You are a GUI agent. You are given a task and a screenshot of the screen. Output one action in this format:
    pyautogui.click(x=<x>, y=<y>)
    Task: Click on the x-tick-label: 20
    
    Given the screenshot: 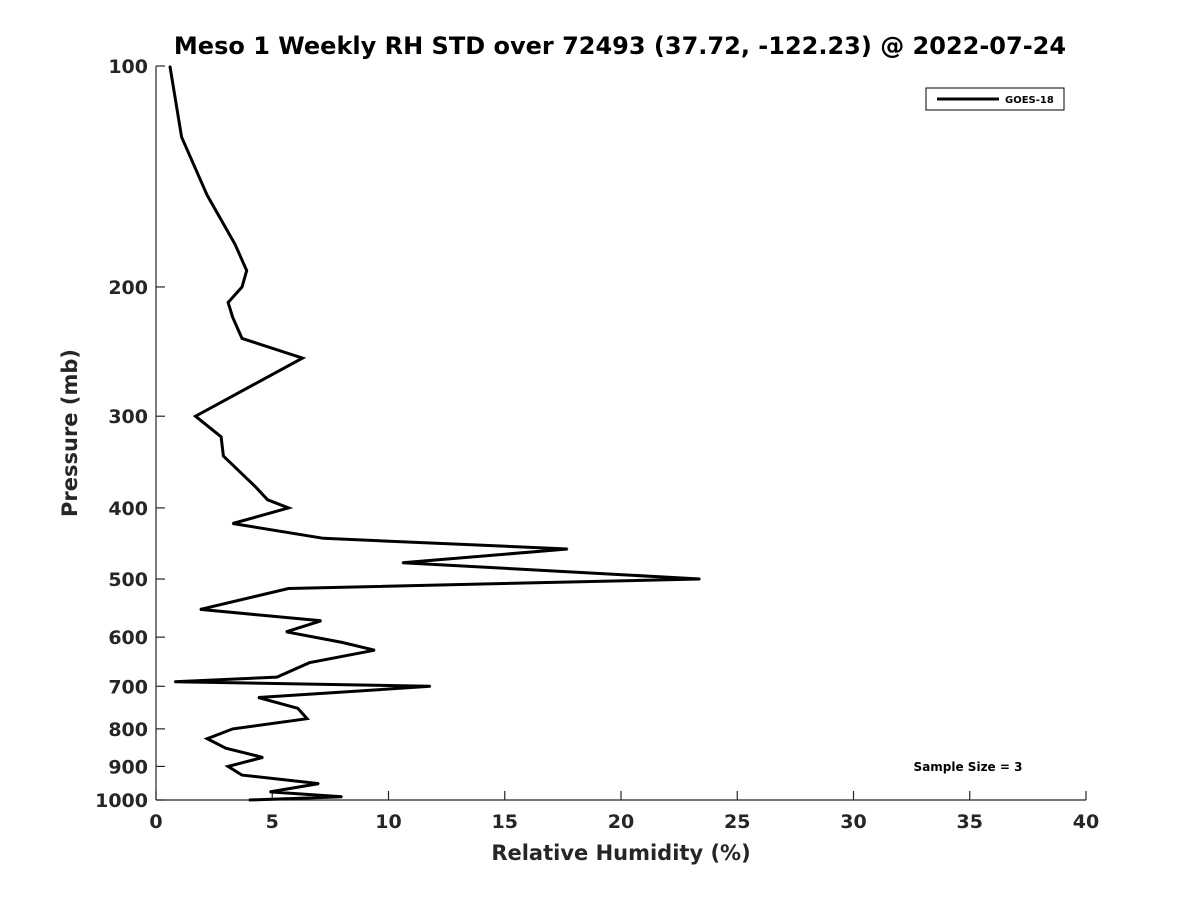 What is the action you would take?
    pyautogui.click(x=621, y=822)
    